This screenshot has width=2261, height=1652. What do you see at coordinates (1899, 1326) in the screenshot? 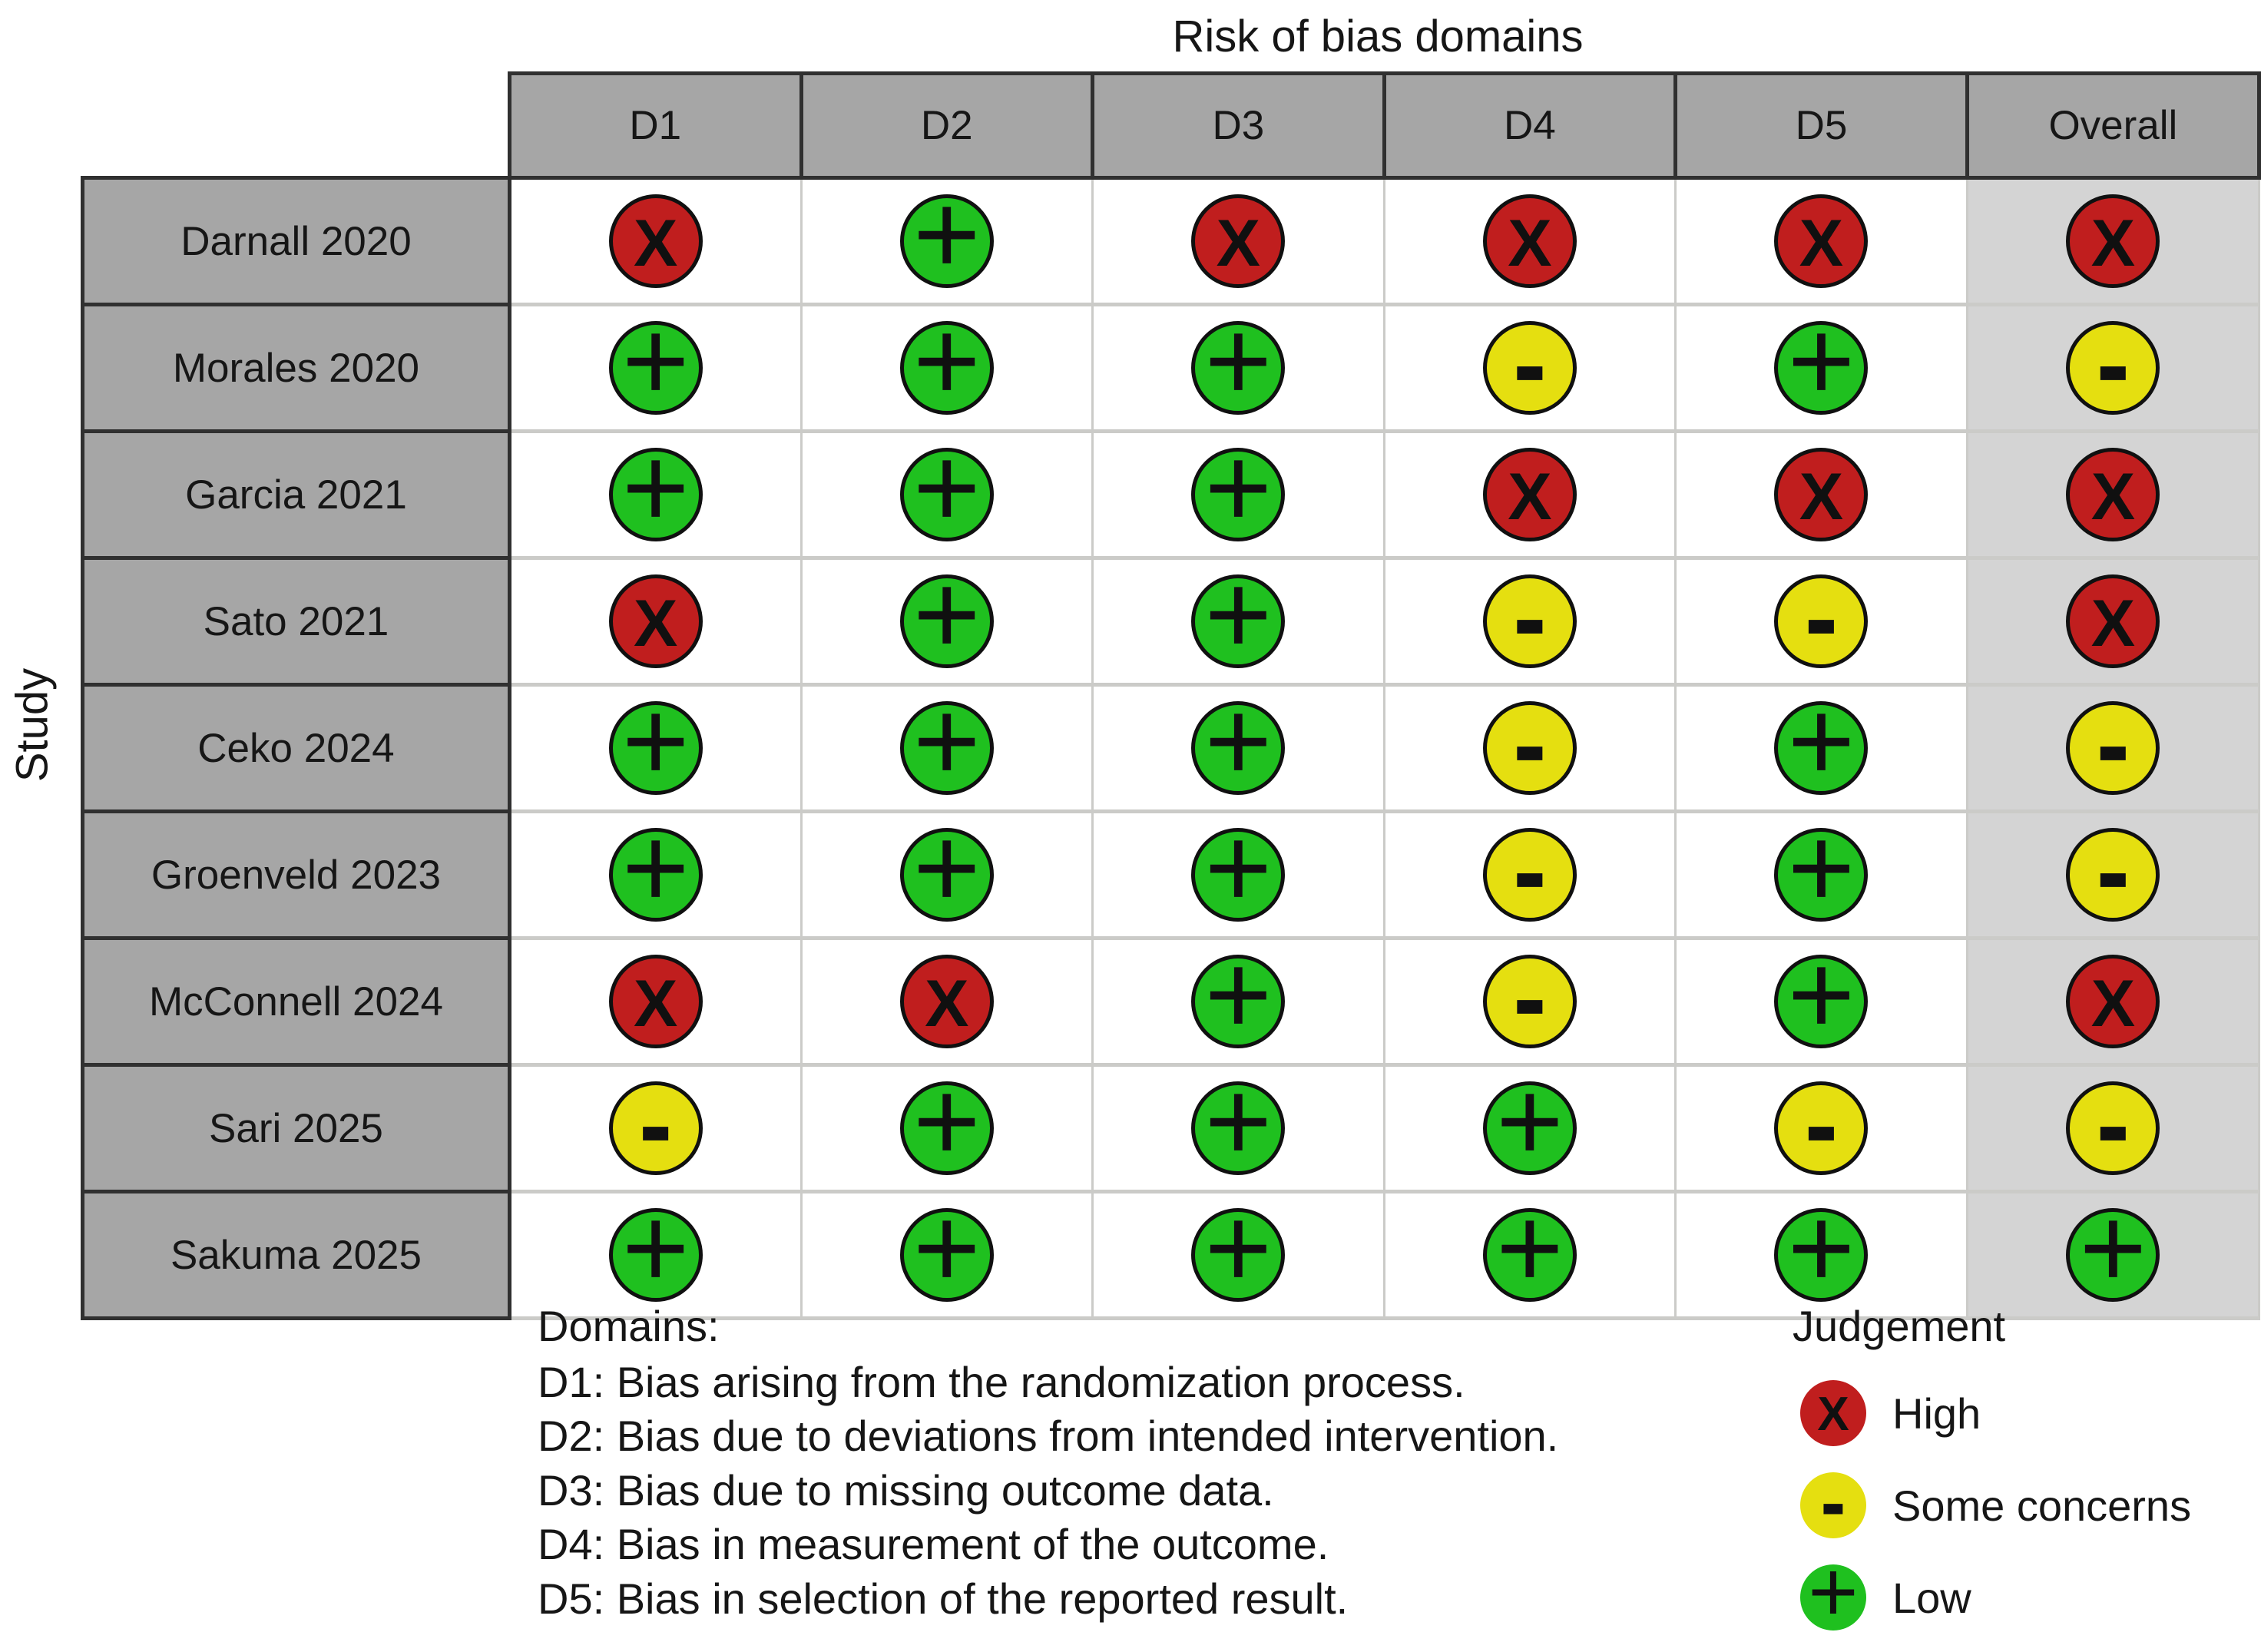
I see `judgement-legend-title: Judgement` at bounding box center [1899, 1326].